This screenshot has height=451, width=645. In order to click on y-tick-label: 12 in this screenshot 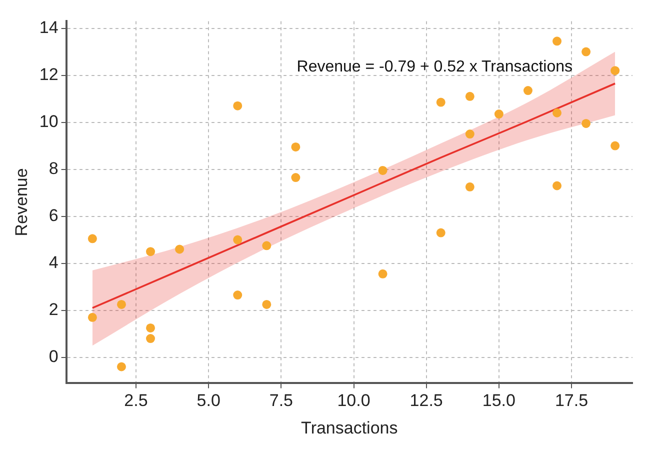, I will do `click(48, 74)`.